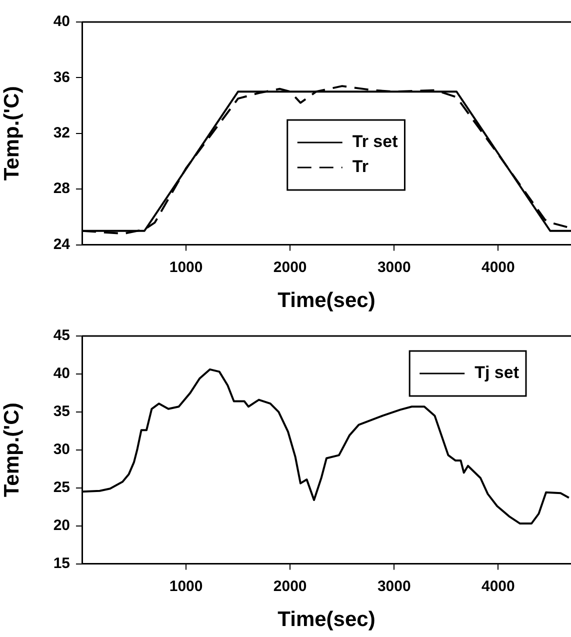 The height and width of the screenshot is (637, 571). Describe the element at coordinates (61, 563) in the screenshot. I see `y-tick-label: 15` at that location.